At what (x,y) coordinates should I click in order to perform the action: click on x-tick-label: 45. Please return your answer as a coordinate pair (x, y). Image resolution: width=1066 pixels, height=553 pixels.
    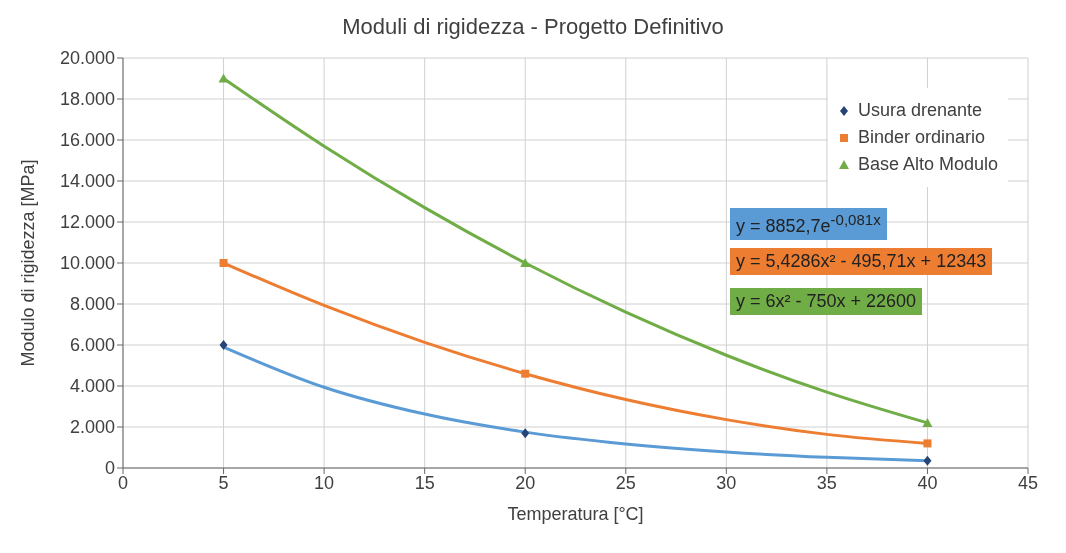
    Looking at the image, I should click on (1028, 482).